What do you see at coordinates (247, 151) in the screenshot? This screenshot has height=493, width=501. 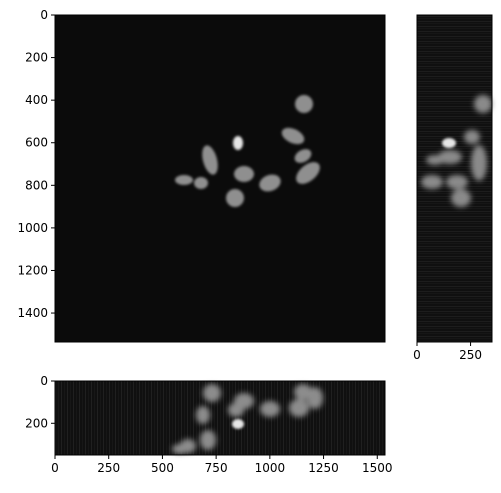 I see `xy-nuclei` at bounding box center [247, 151].